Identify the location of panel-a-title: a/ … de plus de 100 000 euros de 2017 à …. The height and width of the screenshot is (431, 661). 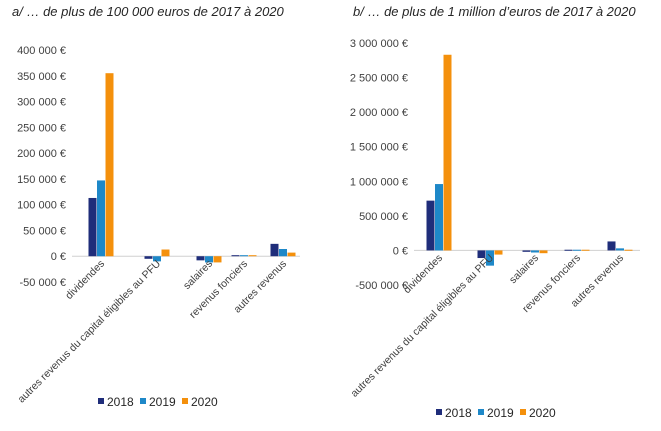
(148, 11).